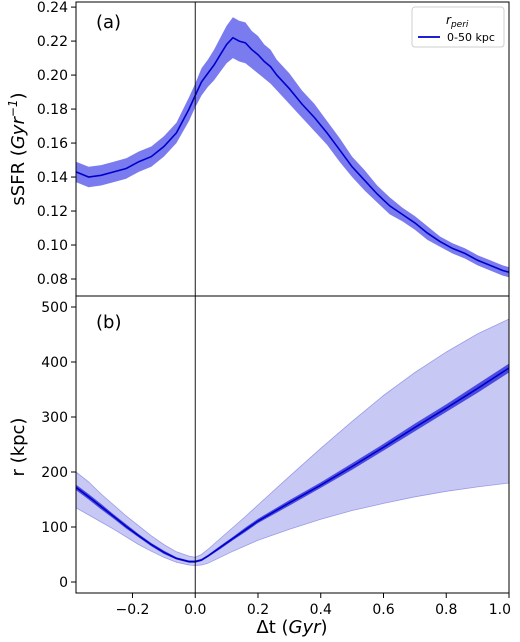 Image resolution: width=520 pixels, height=642 pixels. Describe the element at coordinates (383, 610) in the screenshot. I see `x-tick-label: 0.6` at that location.